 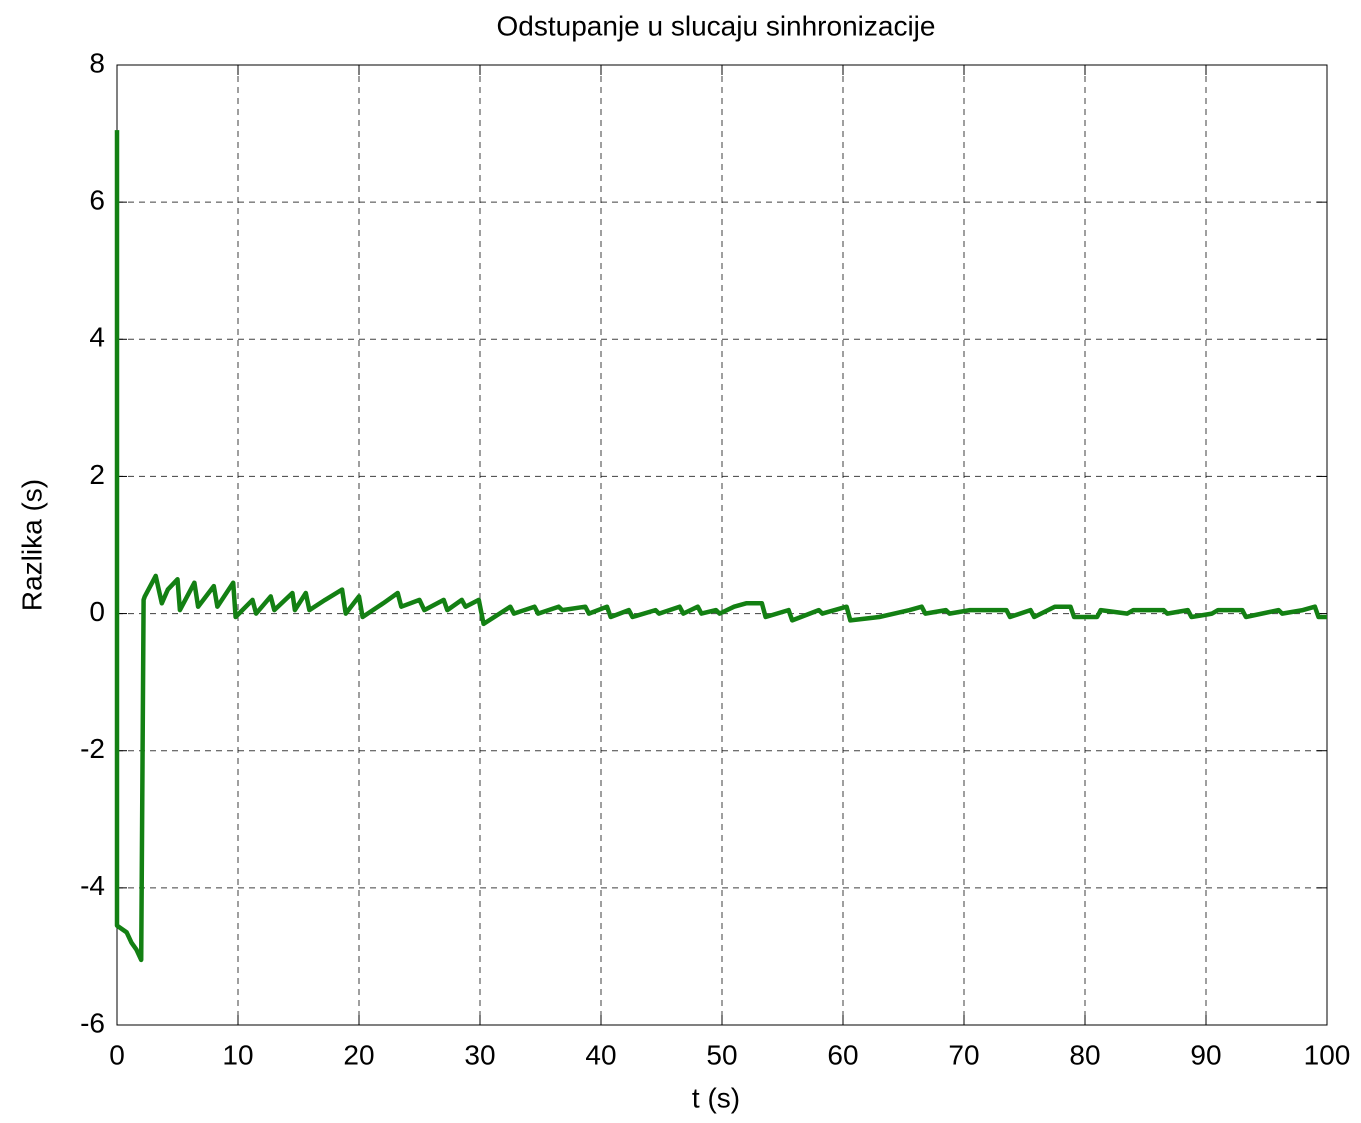 I want to click on chart-title: Odstupanje u slucaju sinhronizacije, so click(x=716, y=25).